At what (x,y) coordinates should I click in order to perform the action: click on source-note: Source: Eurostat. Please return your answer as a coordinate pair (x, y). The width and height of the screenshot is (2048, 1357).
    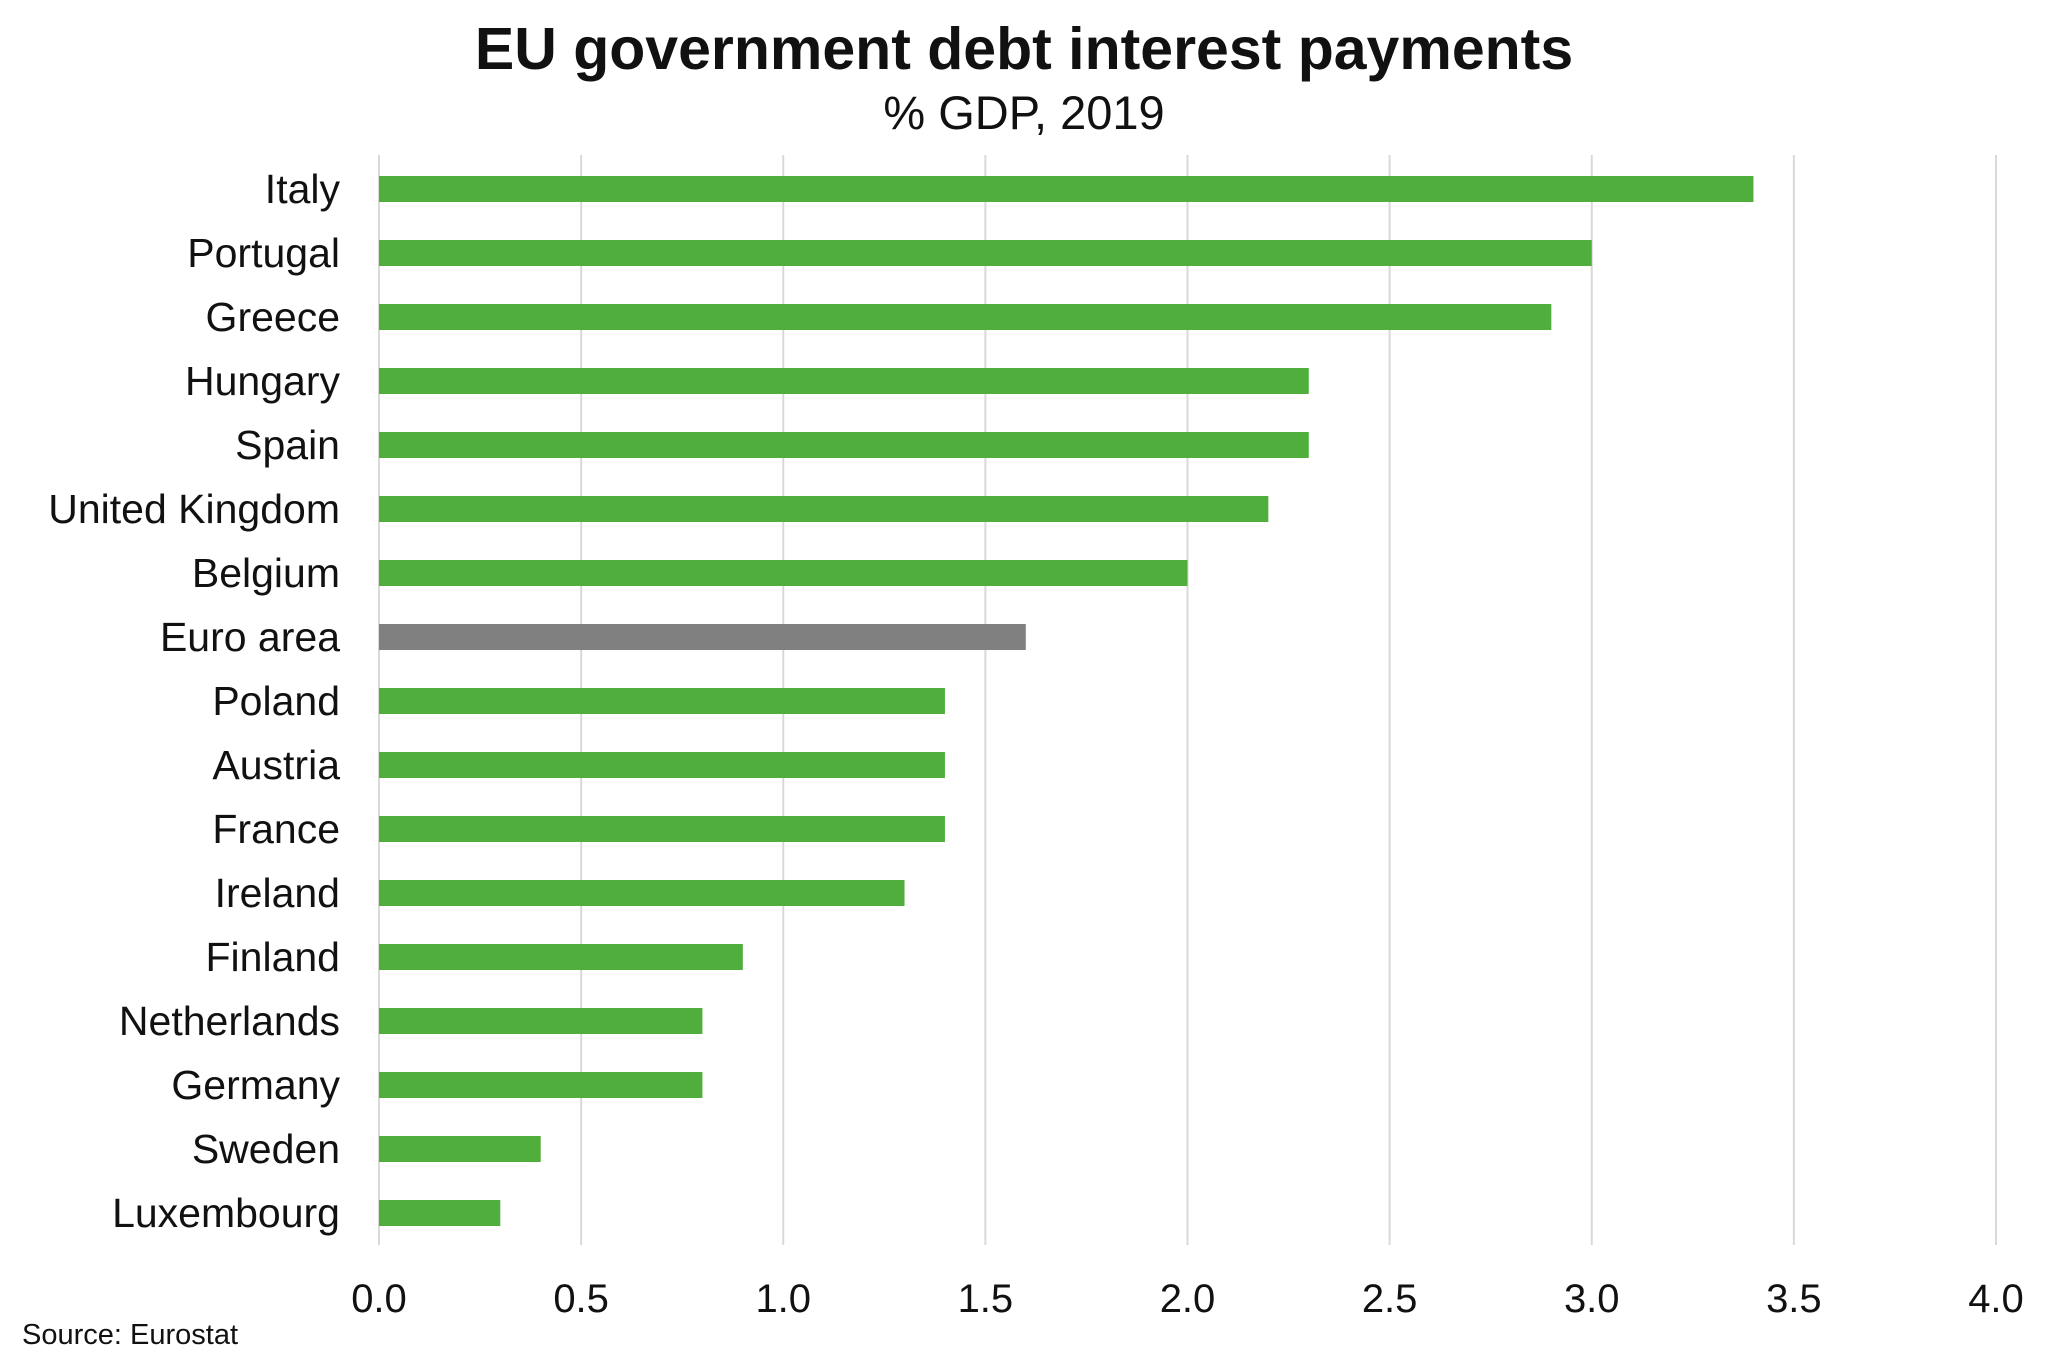
    Looking at the image, I should click on (130, 1335).